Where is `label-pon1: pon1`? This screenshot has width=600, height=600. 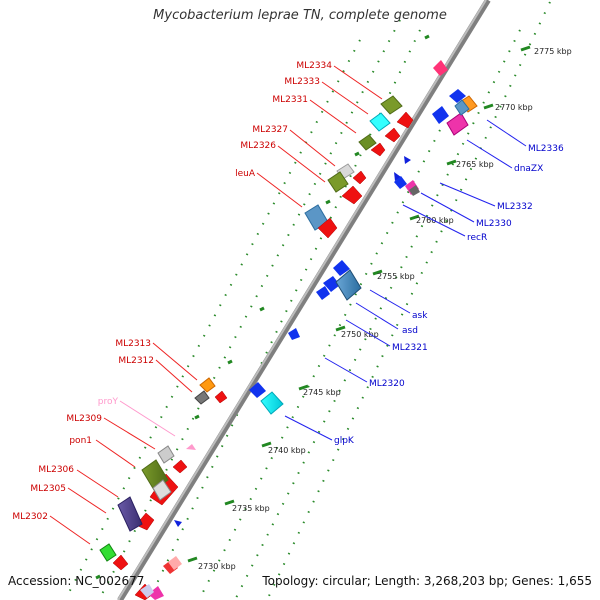
label-pon1: pon1 is located at coordinates (80, 441).